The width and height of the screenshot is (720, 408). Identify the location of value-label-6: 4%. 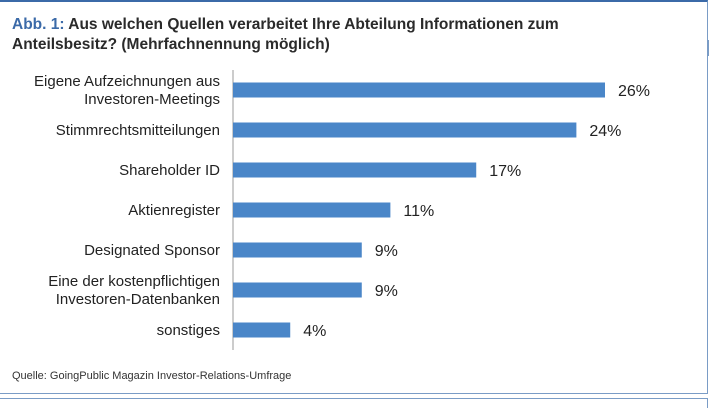
(314, 331).